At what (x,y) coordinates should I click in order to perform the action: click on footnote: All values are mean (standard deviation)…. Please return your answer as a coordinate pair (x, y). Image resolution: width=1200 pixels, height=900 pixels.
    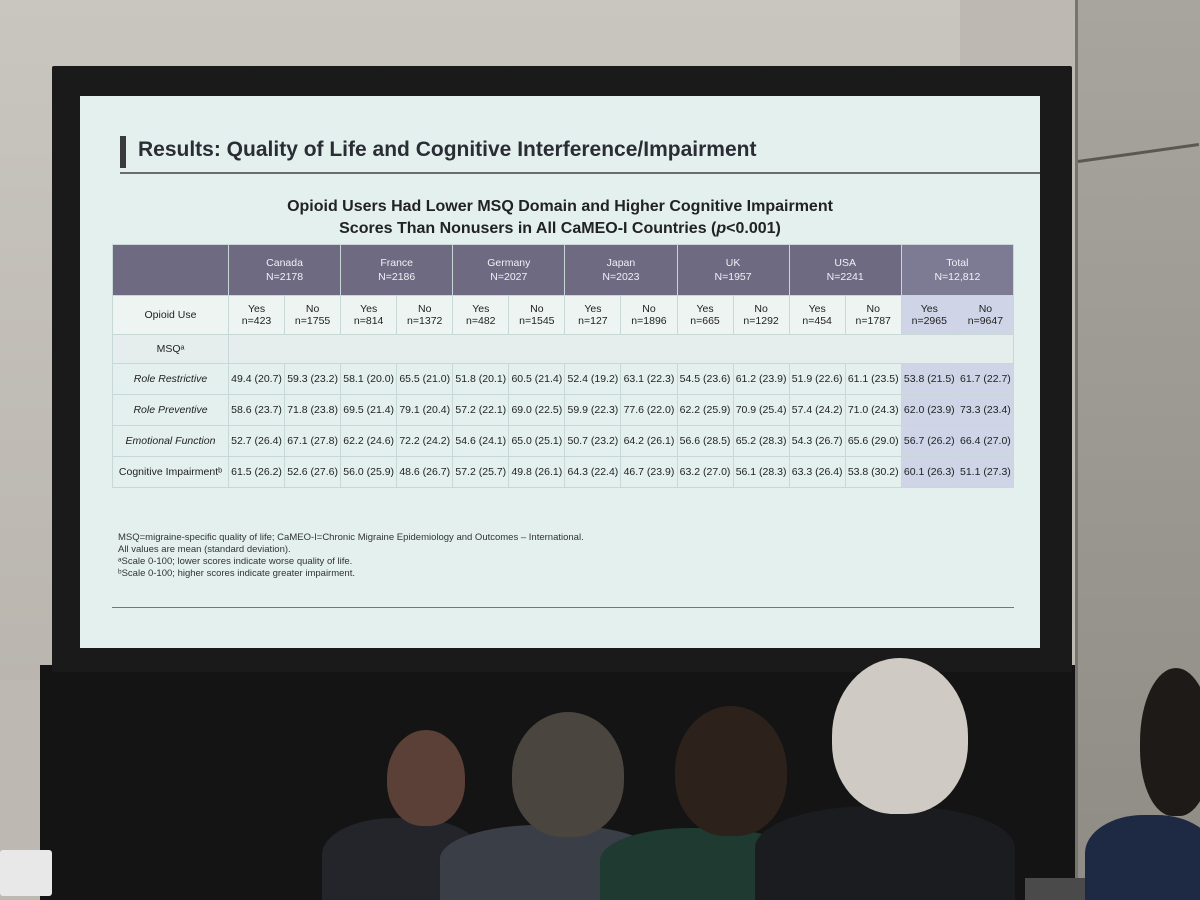
    Looking at the image, I should click on (204, 549).